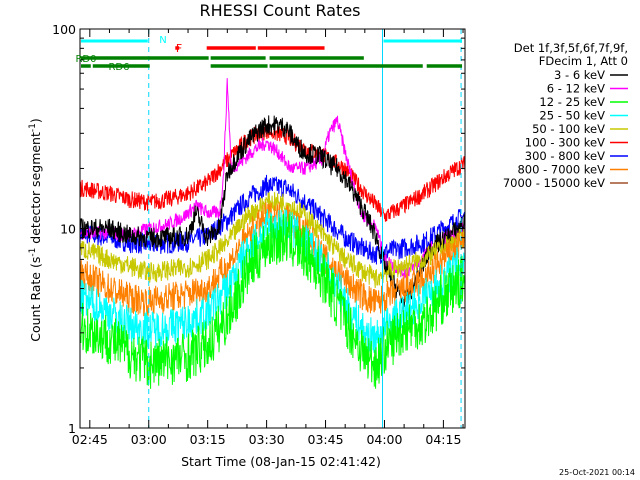 The width and height of the screenshot is (640, 480). What do you see at coordinates (572, 102) in the screenshot?
I see `legend-entry-label: 12 - 25 keV` at bounding box center [572, 102].